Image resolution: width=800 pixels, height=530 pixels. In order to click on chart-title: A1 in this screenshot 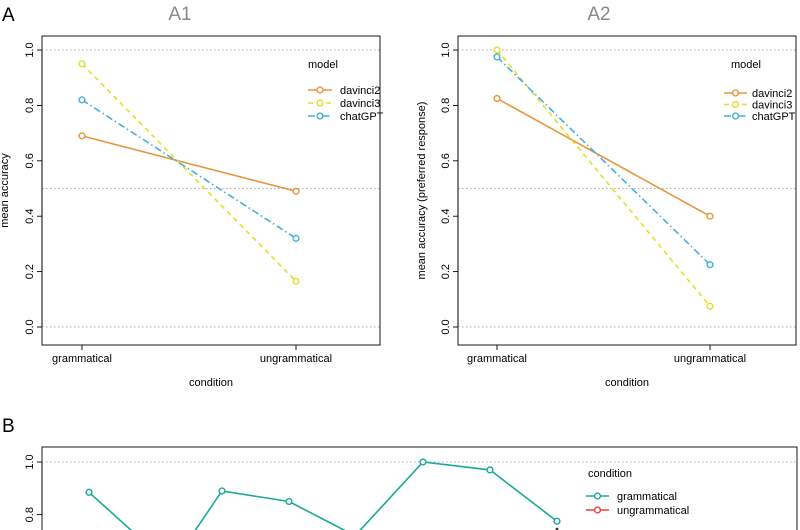, I will do `click(179, 14)`.